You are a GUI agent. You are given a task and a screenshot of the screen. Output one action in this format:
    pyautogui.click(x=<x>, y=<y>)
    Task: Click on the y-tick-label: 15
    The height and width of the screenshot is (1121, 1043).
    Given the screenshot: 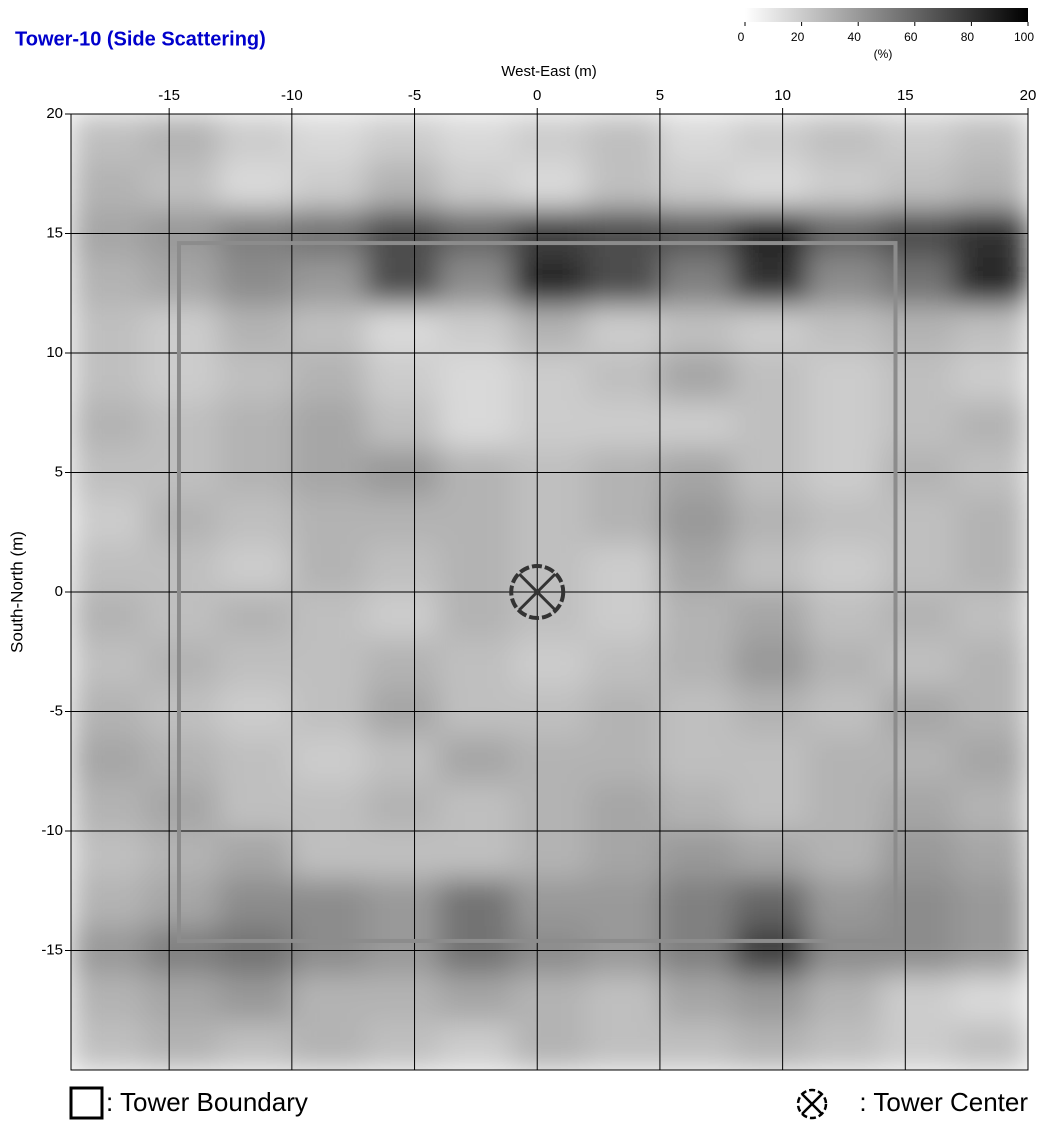 What is the action you would take?
    pyautogui.click(x=54, y=232)
    